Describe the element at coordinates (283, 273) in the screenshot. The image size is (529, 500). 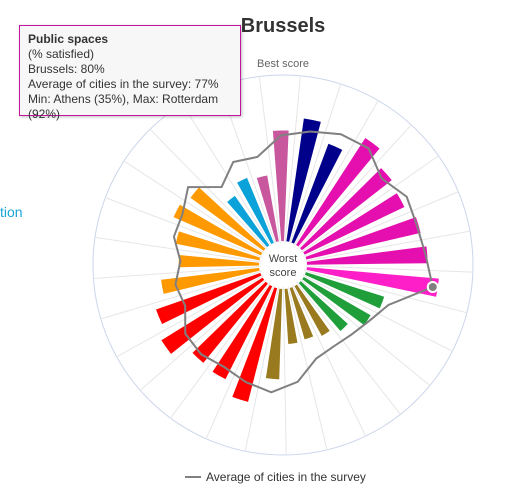
I see `center-label-score: score` at that location.